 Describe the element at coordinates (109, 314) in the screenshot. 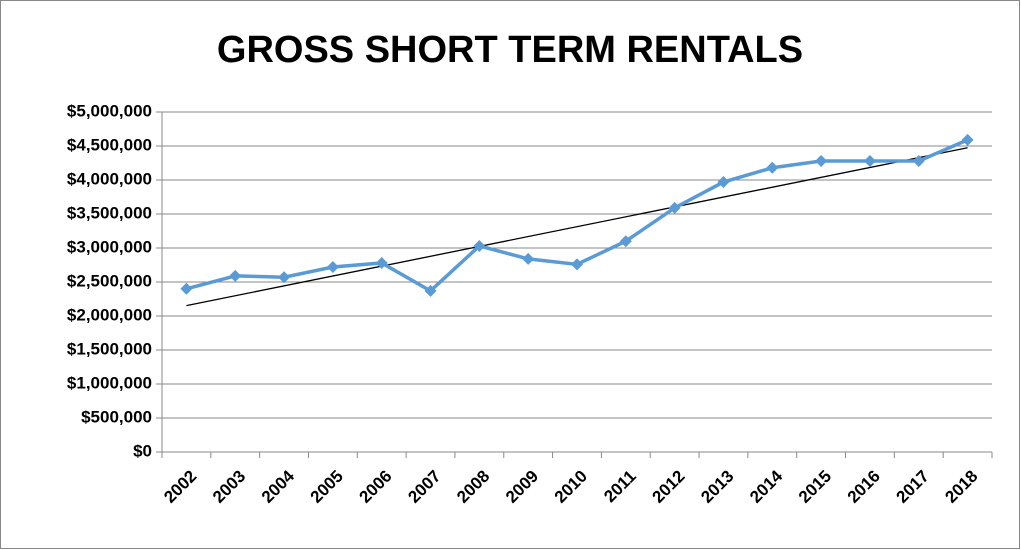

I see `y-tick-label: $2,000,000` at that location.